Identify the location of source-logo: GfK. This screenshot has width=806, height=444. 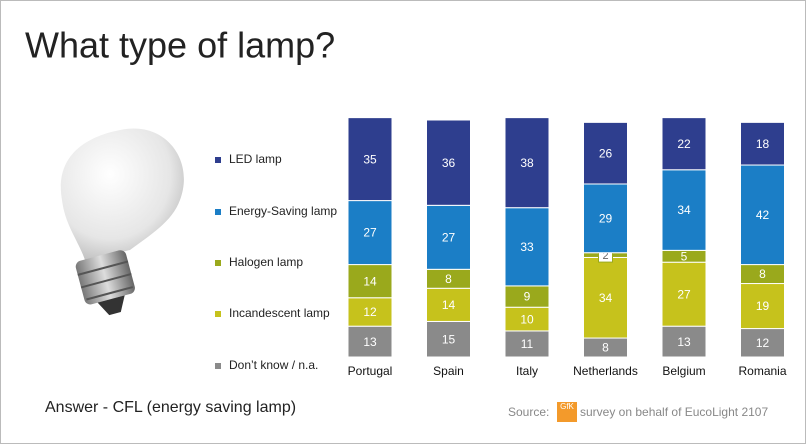
(567, 406).